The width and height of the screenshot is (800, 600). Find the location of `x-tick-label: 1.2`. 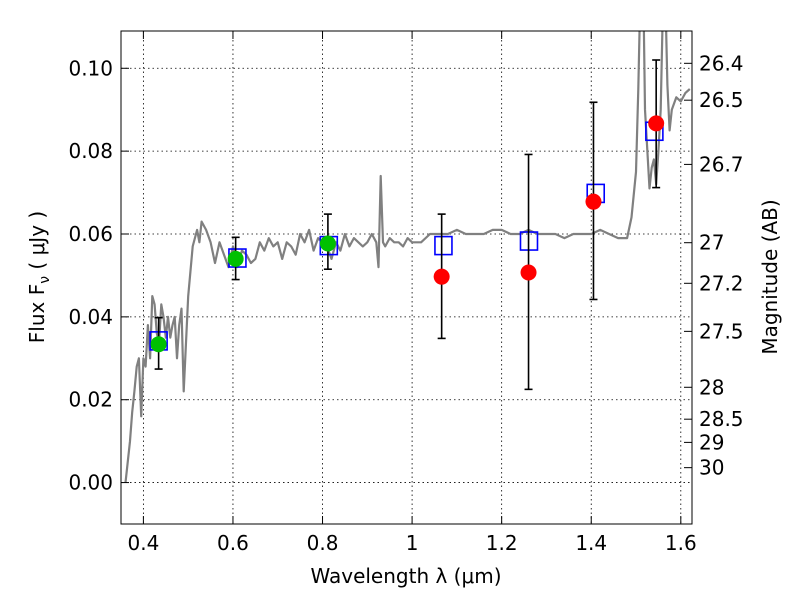

x-tick-label: 1.2 is located at coordinates (502, 543).